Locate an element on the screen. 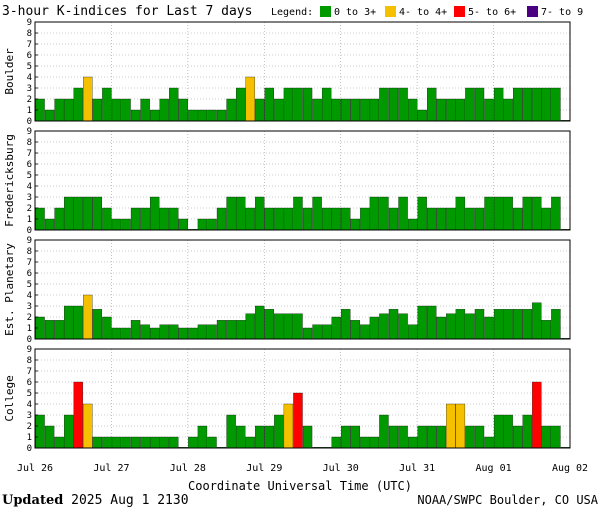 Image resolution: width=600 pixels, height=510 pixels. x-tick-label: Aug 02 is located at coordinates (570, 468).